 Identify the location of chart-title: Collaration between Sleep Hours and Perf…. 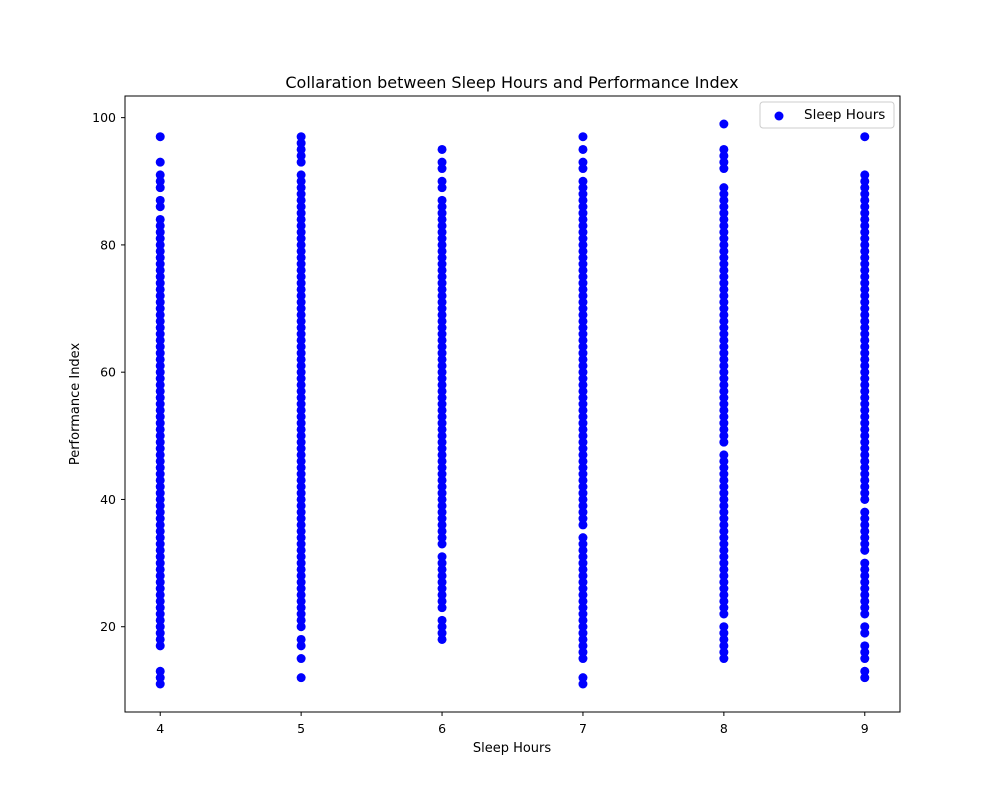
(511, 82).